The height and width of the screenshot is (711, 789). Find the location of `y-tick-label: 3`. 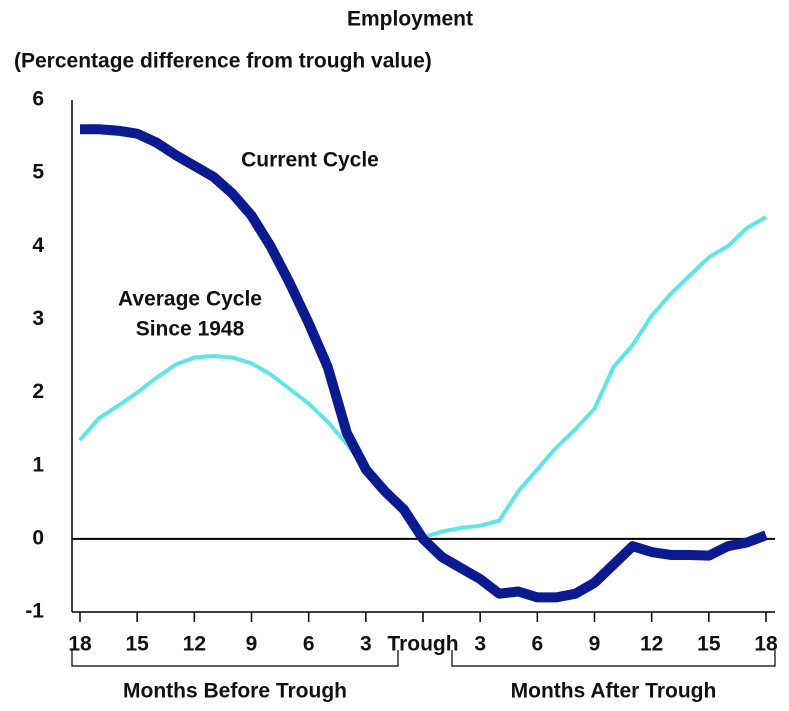

y-tick-label: 3 is located at coordinates (38, 318).